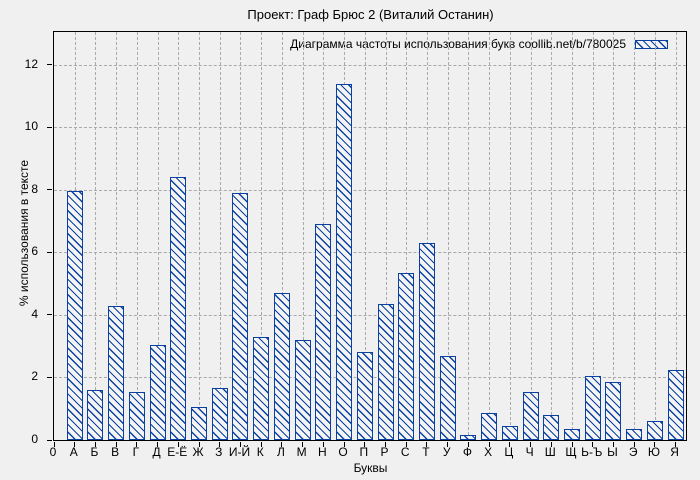 The height and width of the screenshot is (480, 700). What do you see at coordinates (364, 452) in the screenshot?
I see `x-tick-label: П` at bounding box center [364, 452].